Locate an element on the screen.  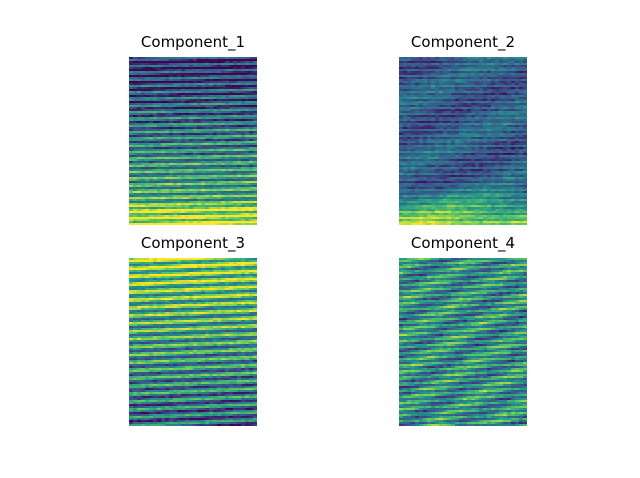
panel-component-1: Component_1 is located at coordinates (193, 129).